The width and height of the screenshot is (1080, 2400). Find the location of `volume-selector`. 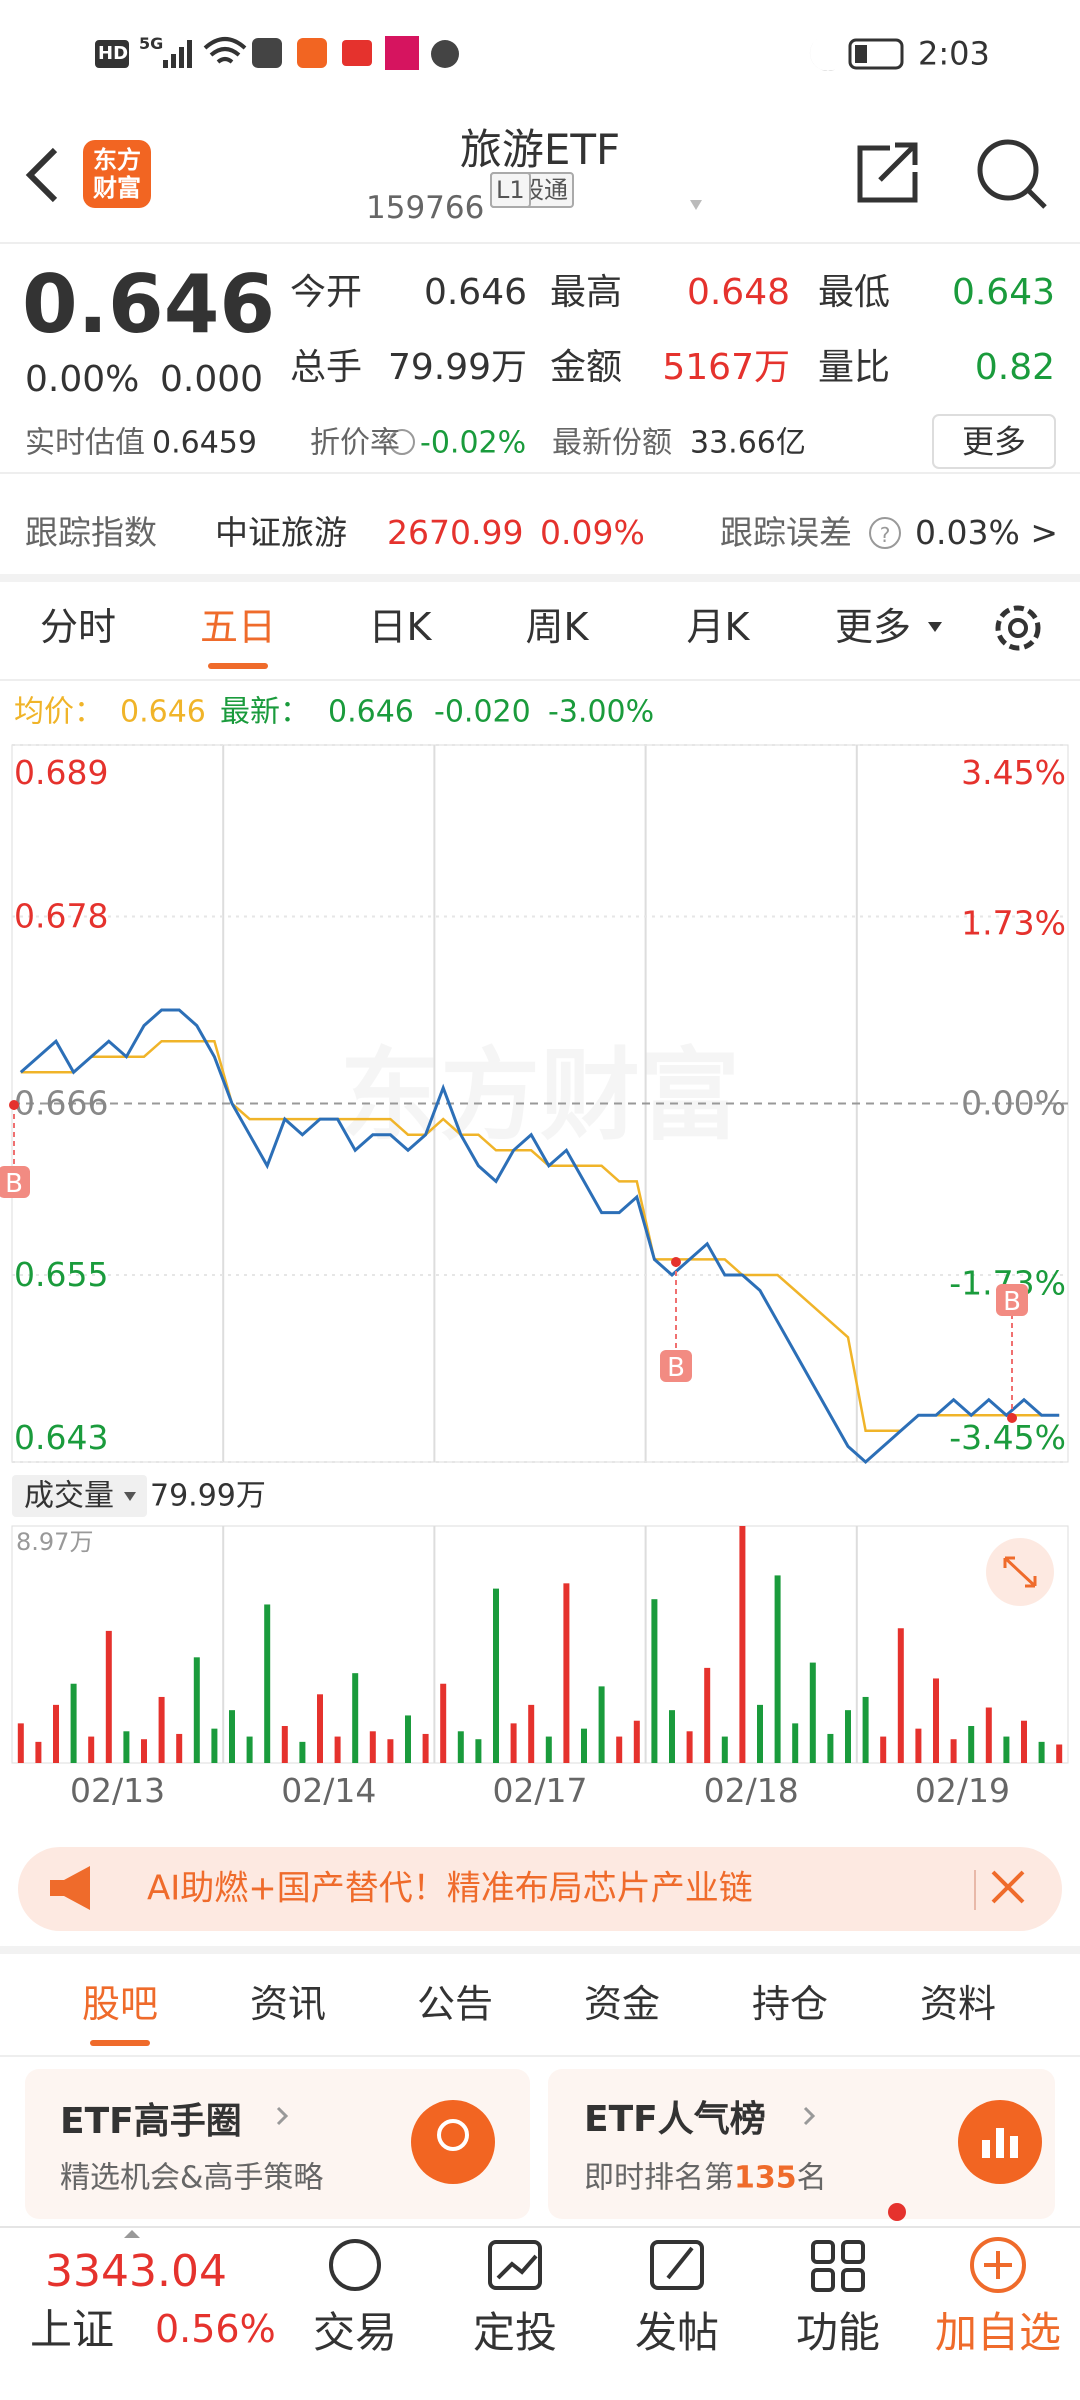

volume-selector is located at coordinates (79, 1496).